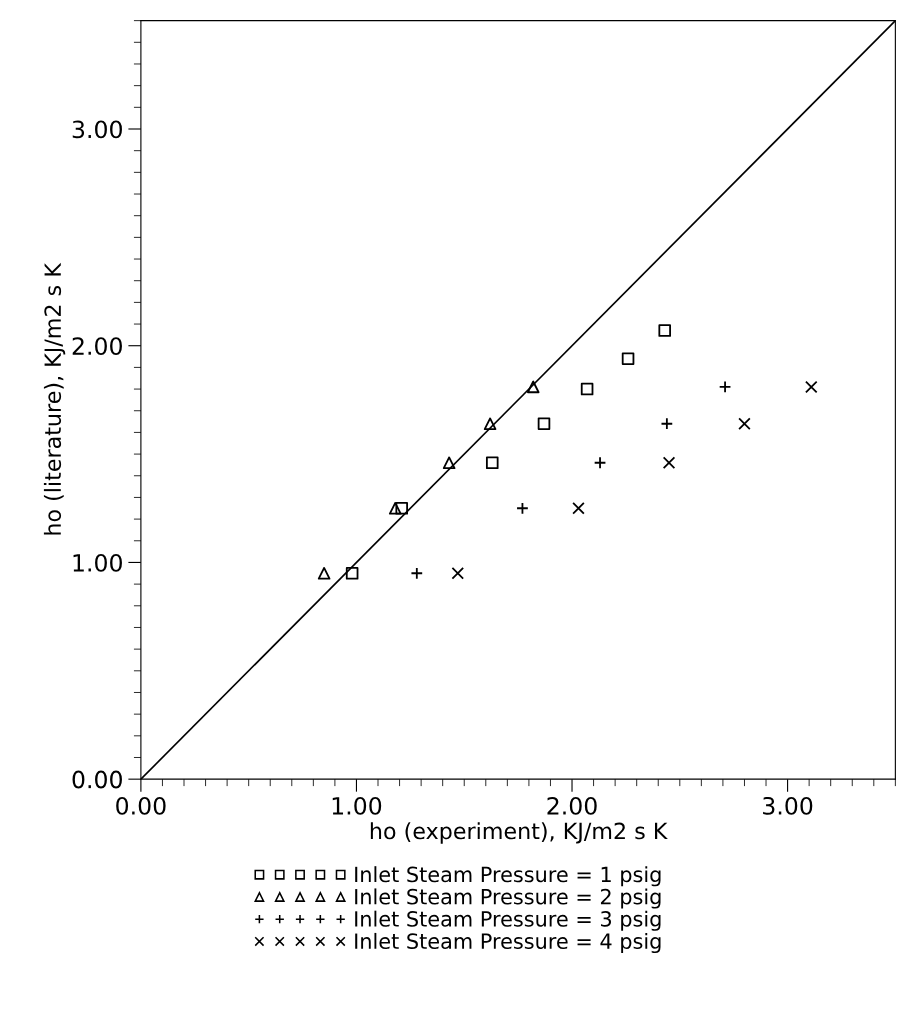  What do you see at coordinates (97, 779) in the screenshot?
I see `y-tick-label: 0.00` at bounding box center [97, 779].